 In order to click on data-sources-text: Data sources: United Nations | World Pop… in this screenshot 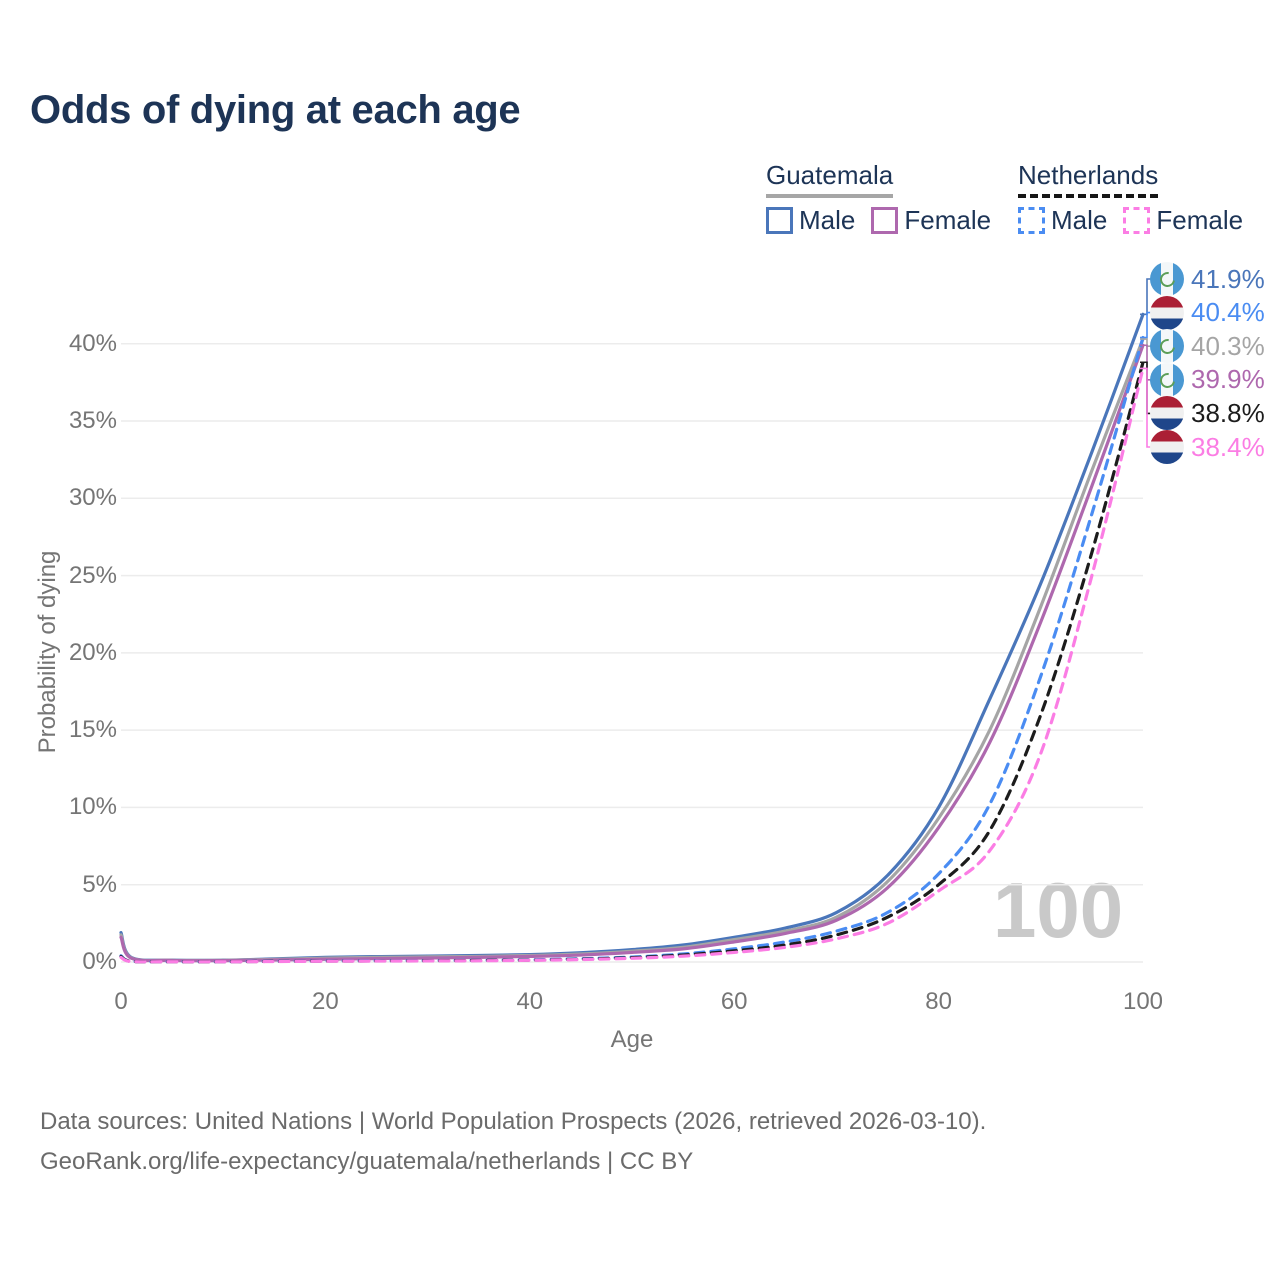, I will do `click(513, 1121)`.